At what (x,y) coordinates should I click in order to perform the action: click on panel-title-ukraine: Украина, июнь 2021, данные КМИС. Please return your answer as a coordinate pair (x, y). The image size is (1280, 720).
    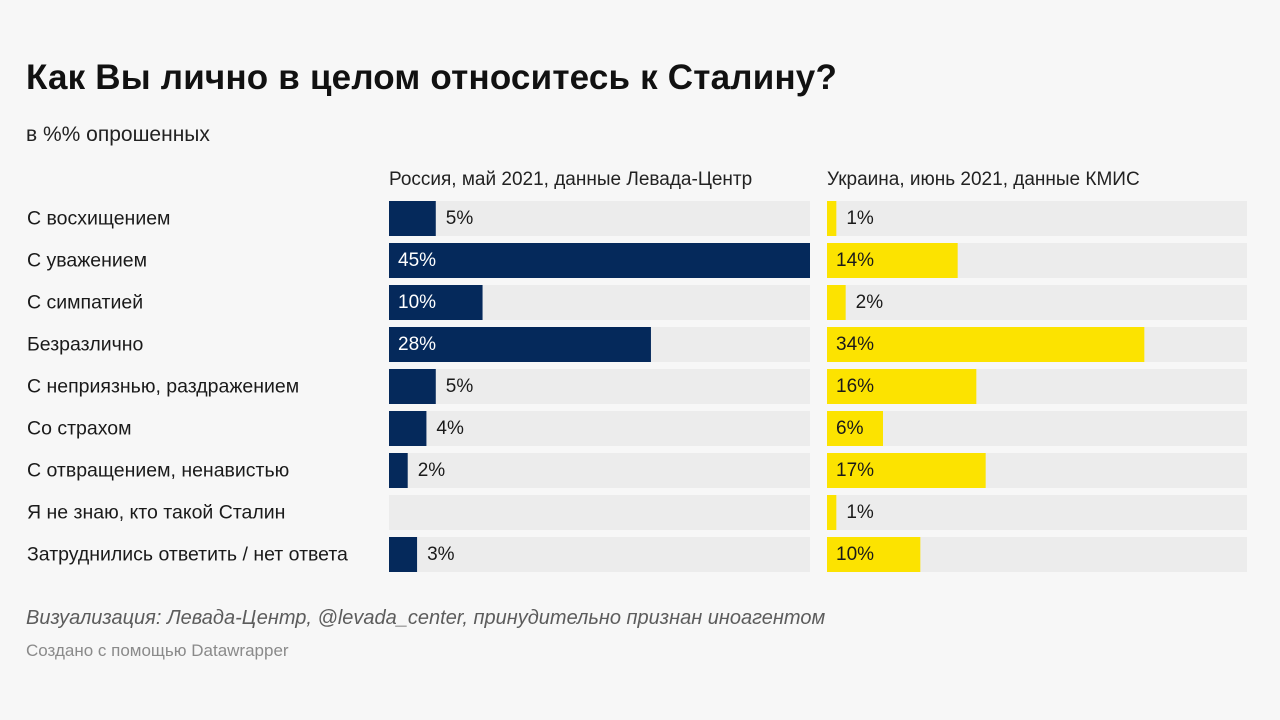
    Looking at the image, I should click on (983, 179).